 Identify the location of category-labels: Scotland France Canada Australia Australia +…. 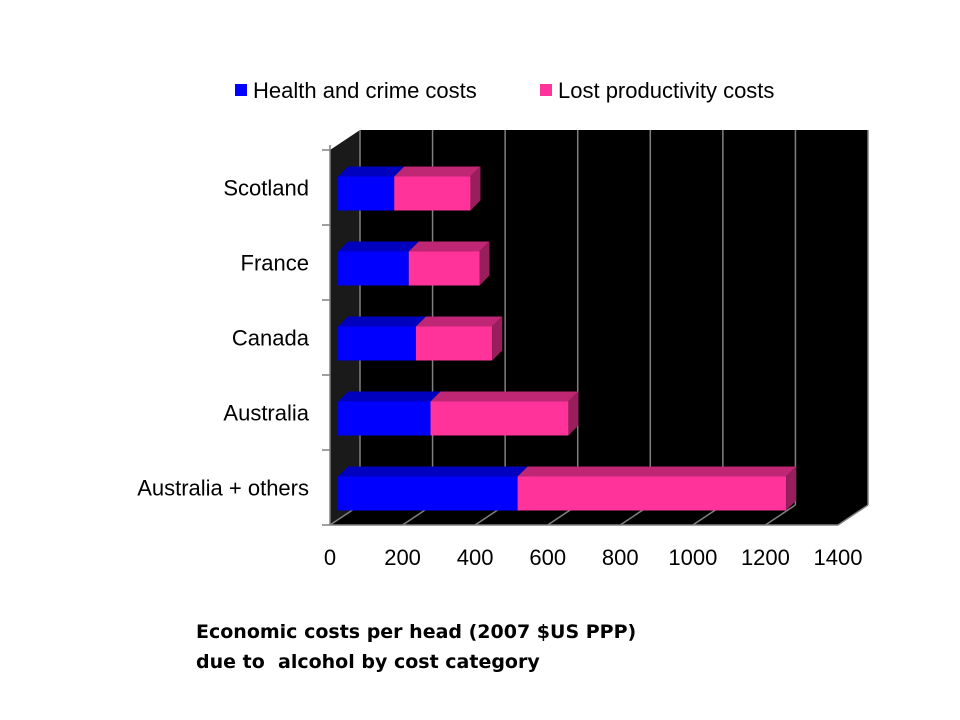
(223, 338).